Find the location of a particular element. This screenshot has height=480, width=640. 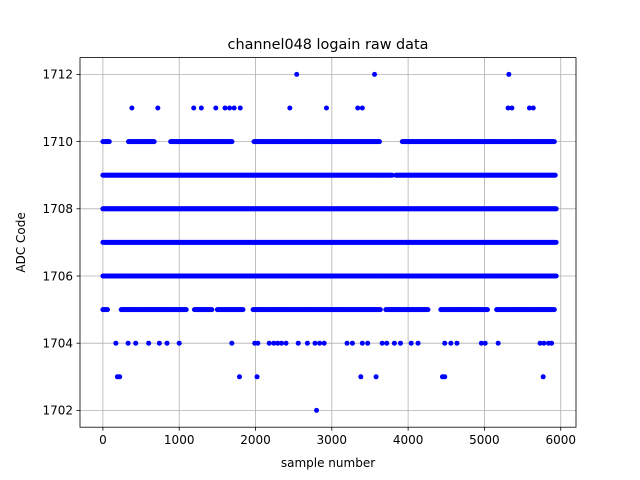

y-tick-label: 1712 is located at coordinates (57, 75).